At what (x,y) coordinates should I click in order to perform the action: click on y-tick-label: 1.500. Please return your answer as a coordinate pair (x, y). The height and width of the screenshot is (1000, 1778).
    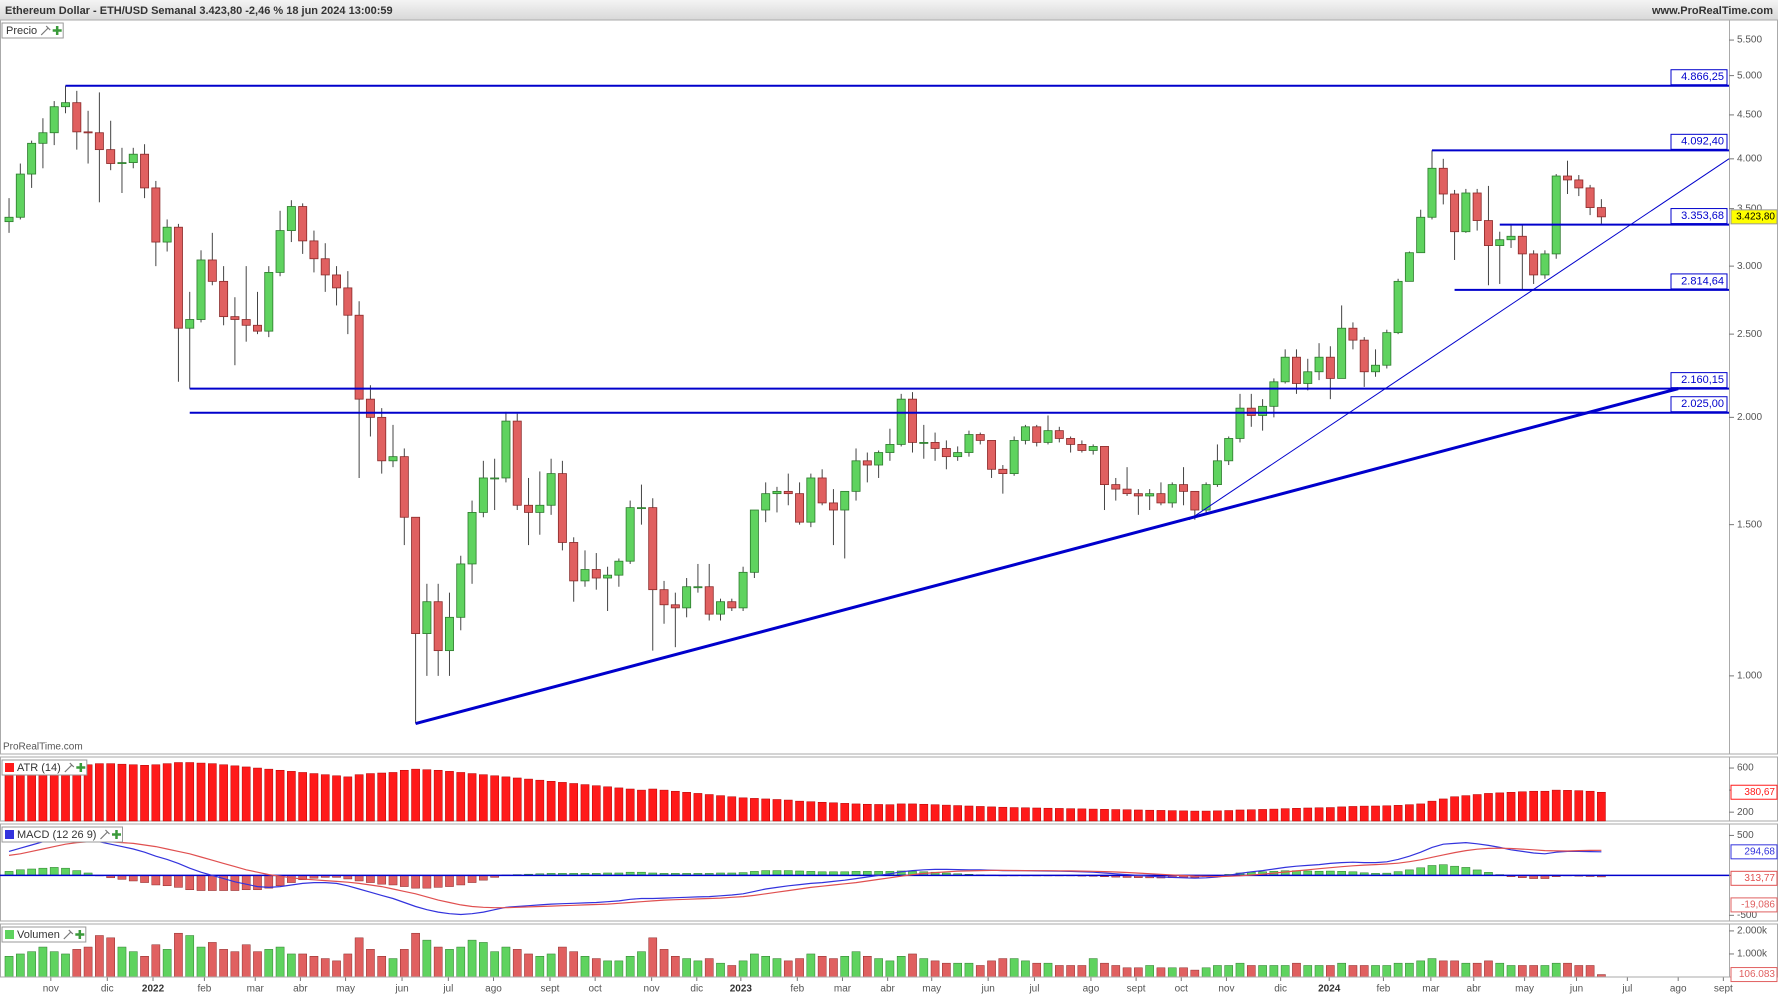
    Looking at the image, I should click on (1749, 524).